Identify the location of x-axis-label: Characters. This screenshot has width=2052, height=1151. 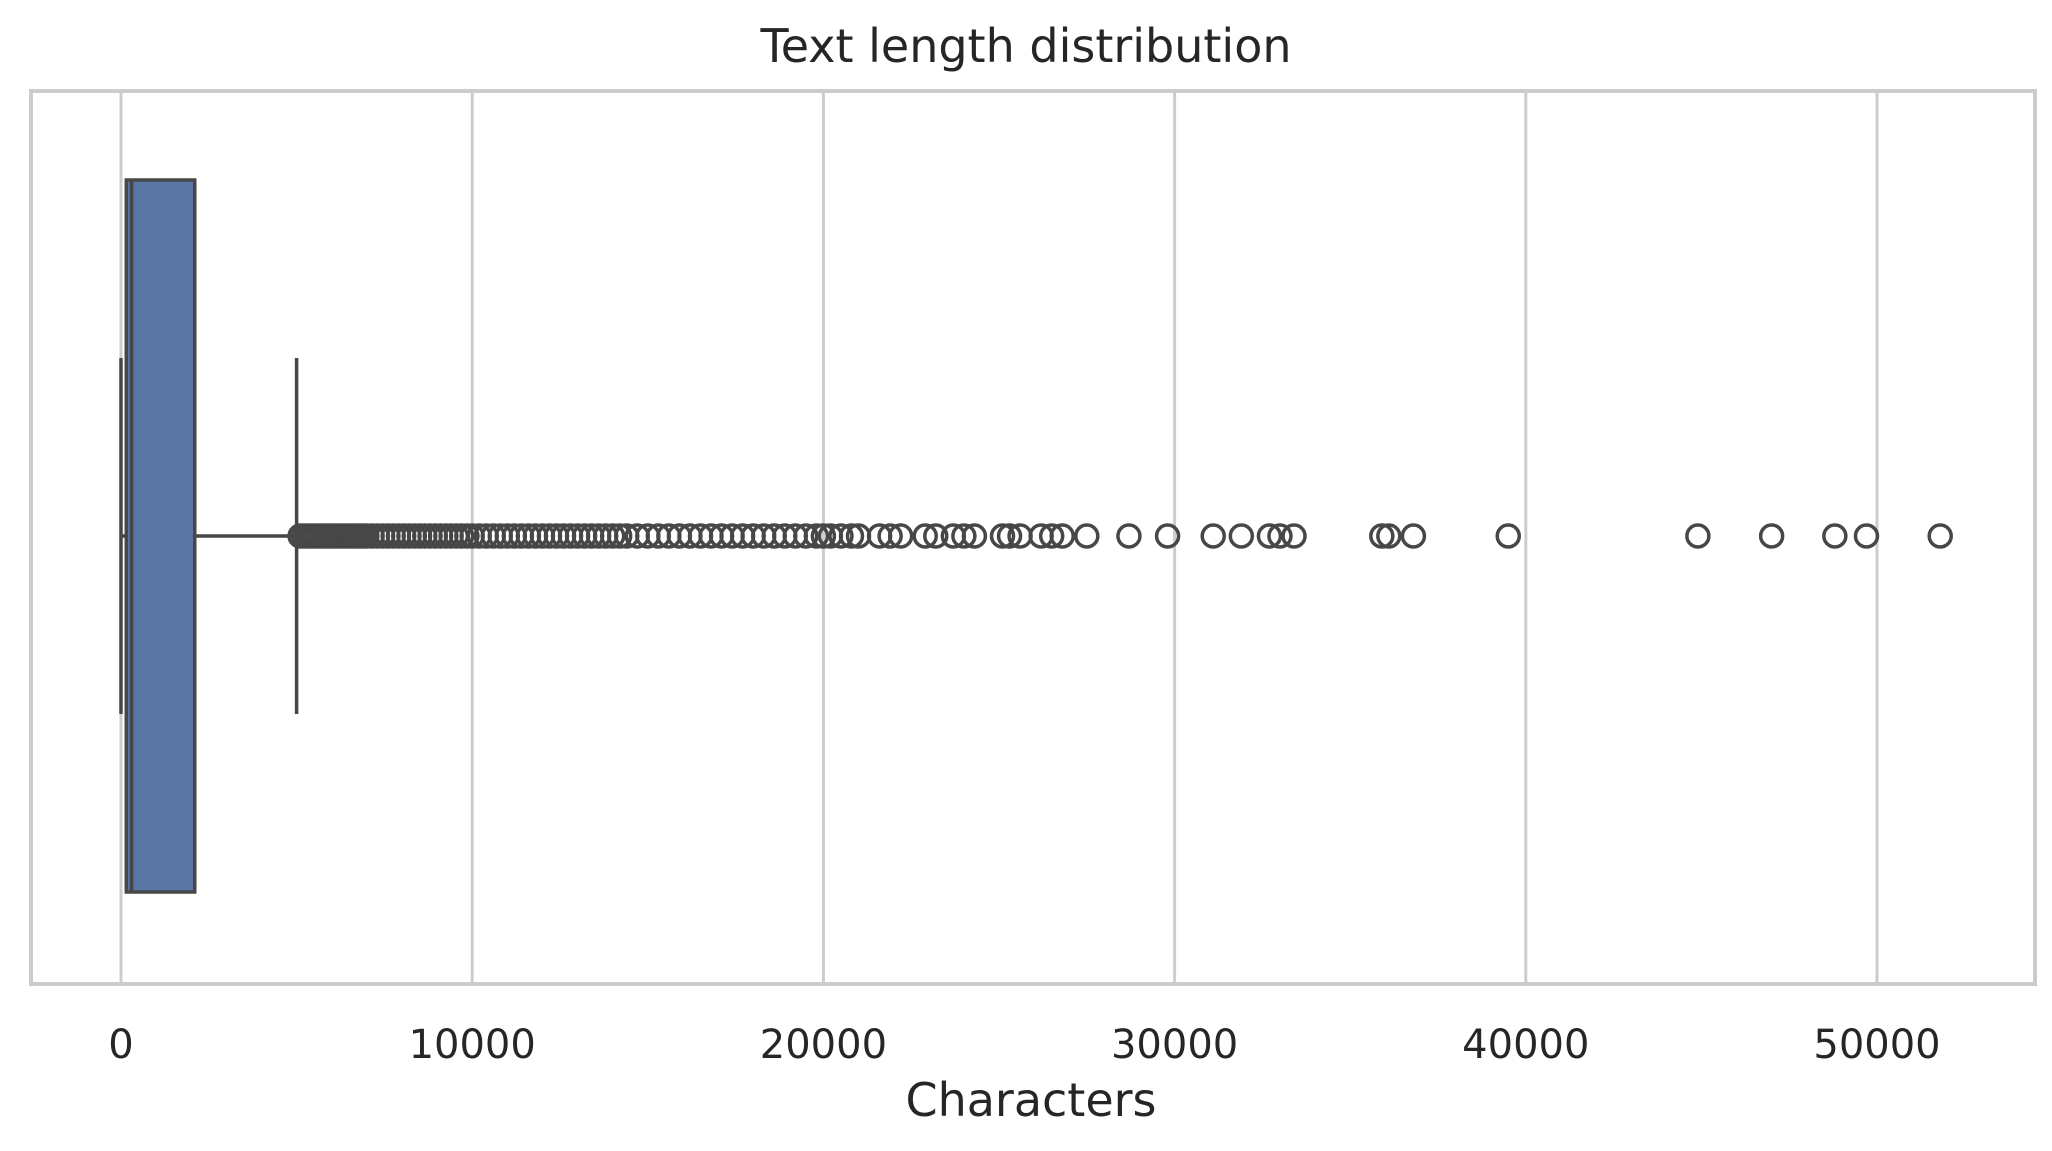
(1030, 1100).